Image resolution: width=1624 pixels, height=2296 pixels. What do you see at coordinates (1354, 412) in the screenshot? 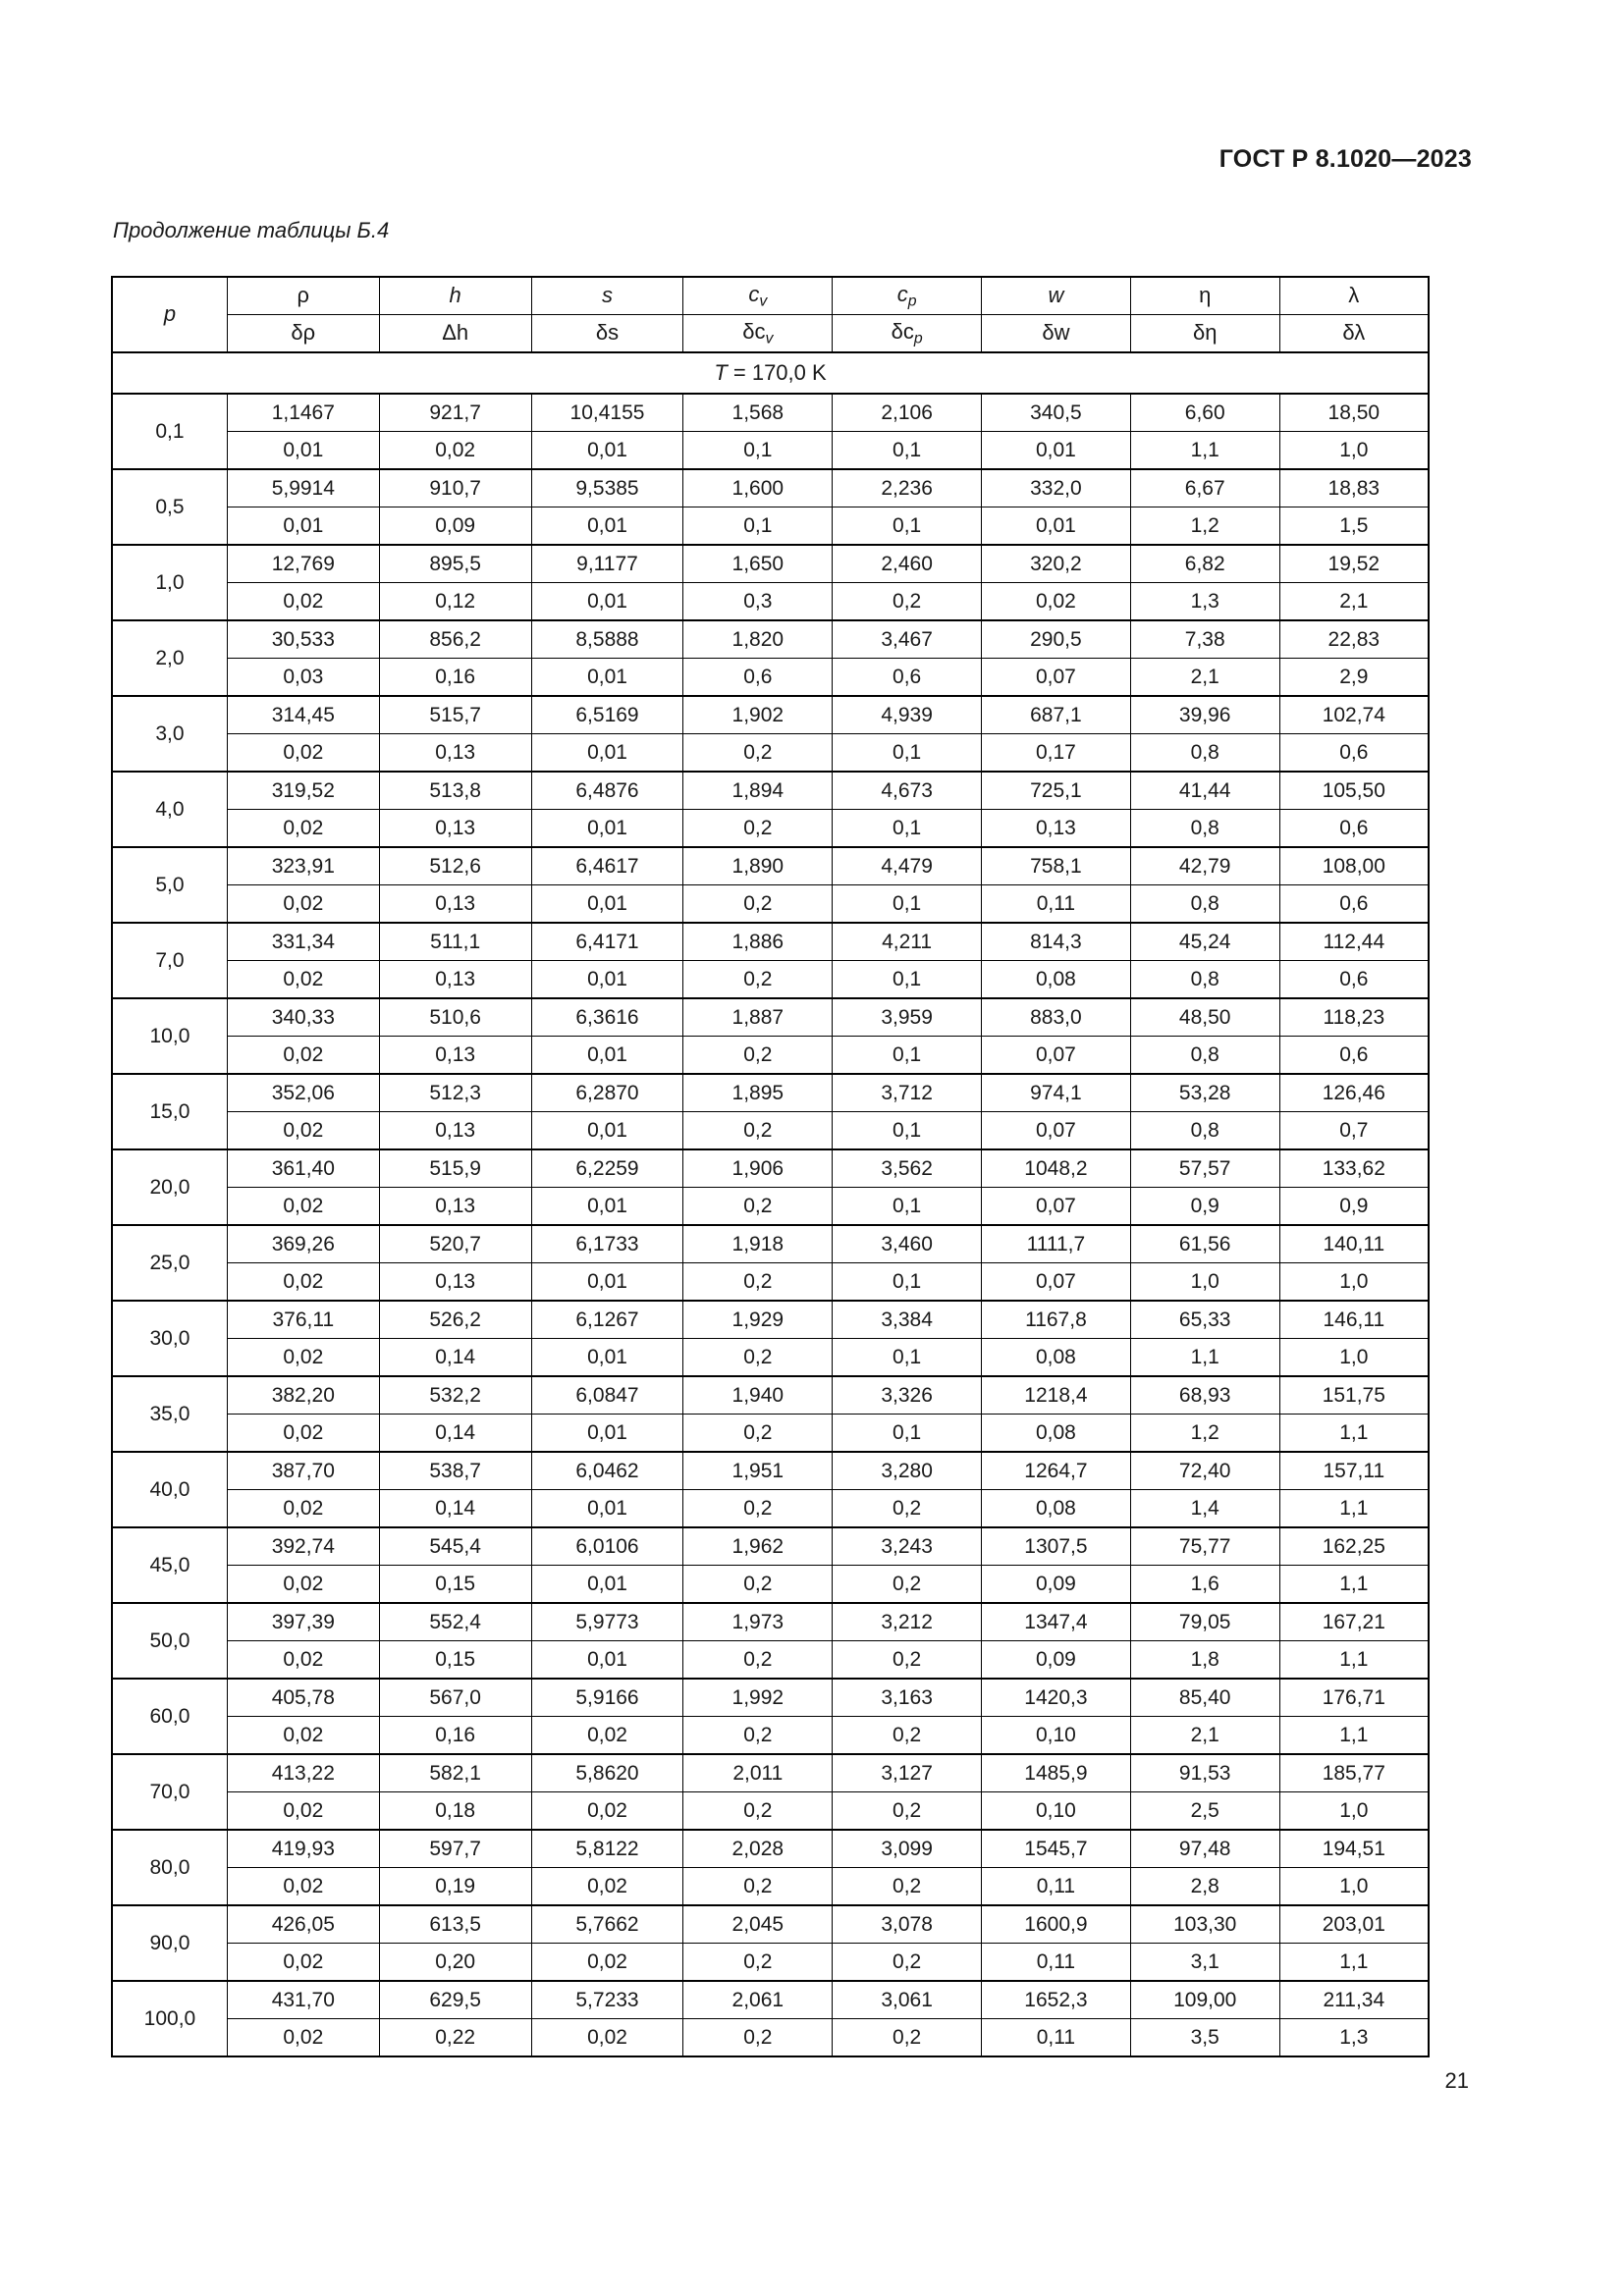
I see `data-cell-value: 18,50` at bounding box center [1354, 412].